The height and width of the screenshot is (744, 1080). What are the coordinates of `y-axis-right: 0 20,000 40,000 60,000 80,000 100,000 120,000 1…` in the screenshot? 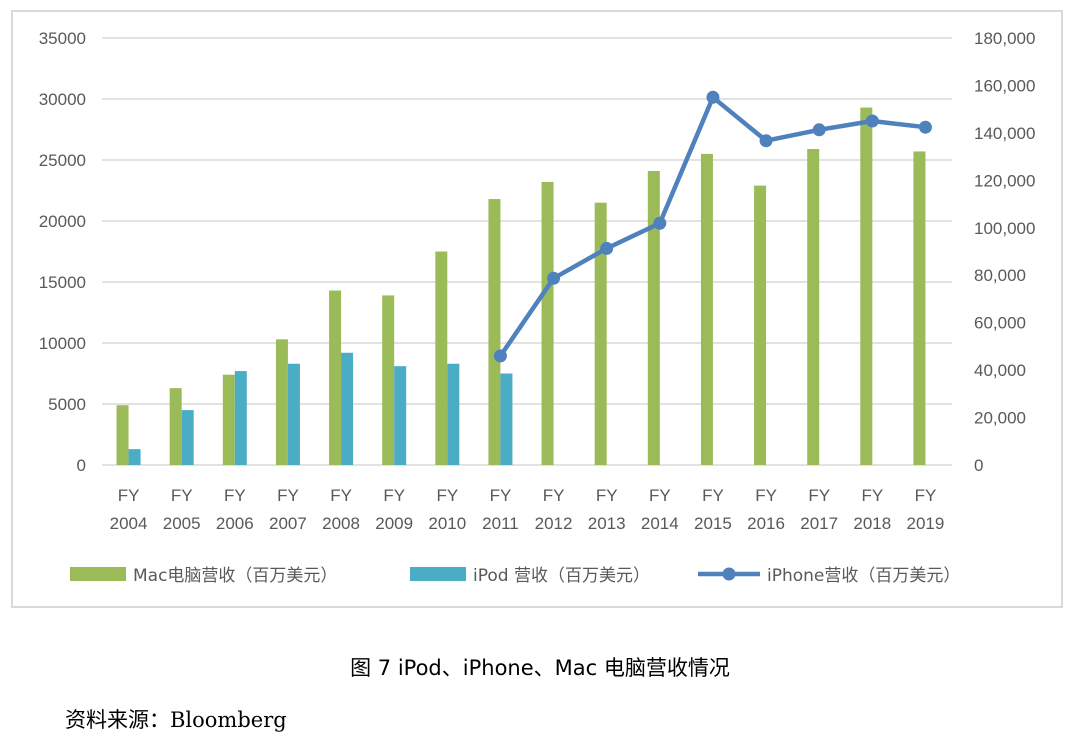 It's located at (1004, 252).